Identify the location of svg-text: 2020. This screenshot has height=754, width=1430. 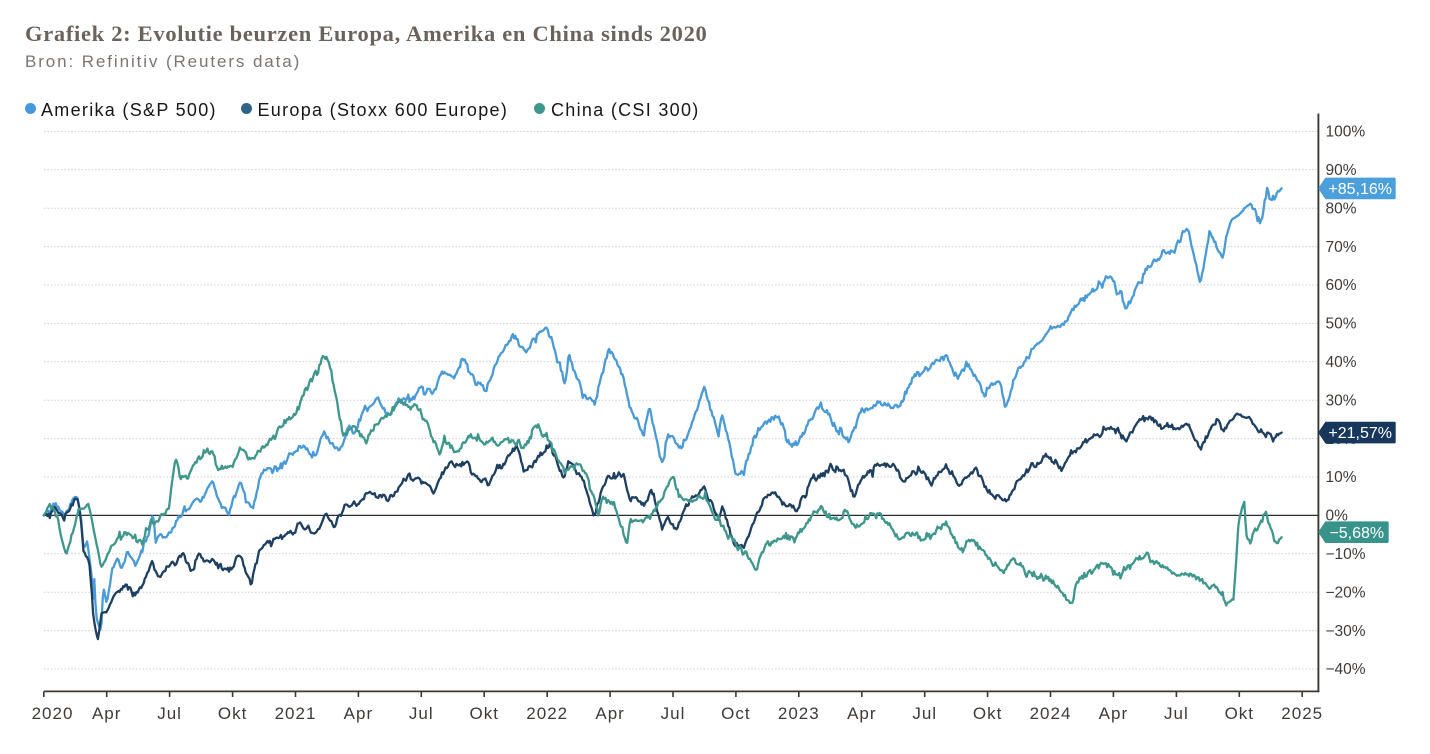
(53, 713).